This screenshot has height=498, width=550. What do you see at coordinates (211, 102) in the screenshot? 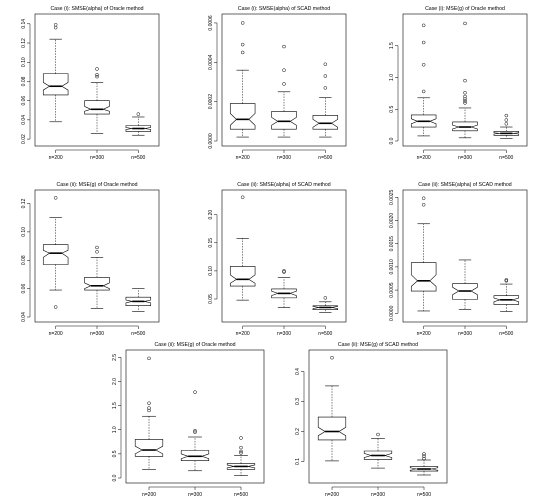
I see `y-tick-label: 0.0002` at bounding box center [211, 102].